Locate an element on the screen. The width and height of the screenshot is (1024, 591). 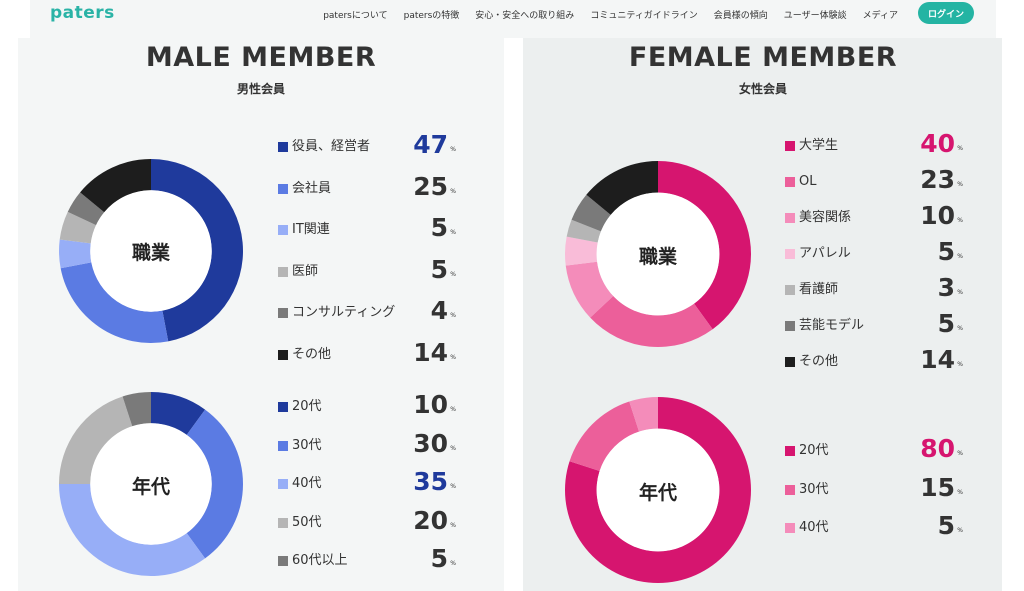
male-job-center-label: 職業 is located at coordinates (150, 253).